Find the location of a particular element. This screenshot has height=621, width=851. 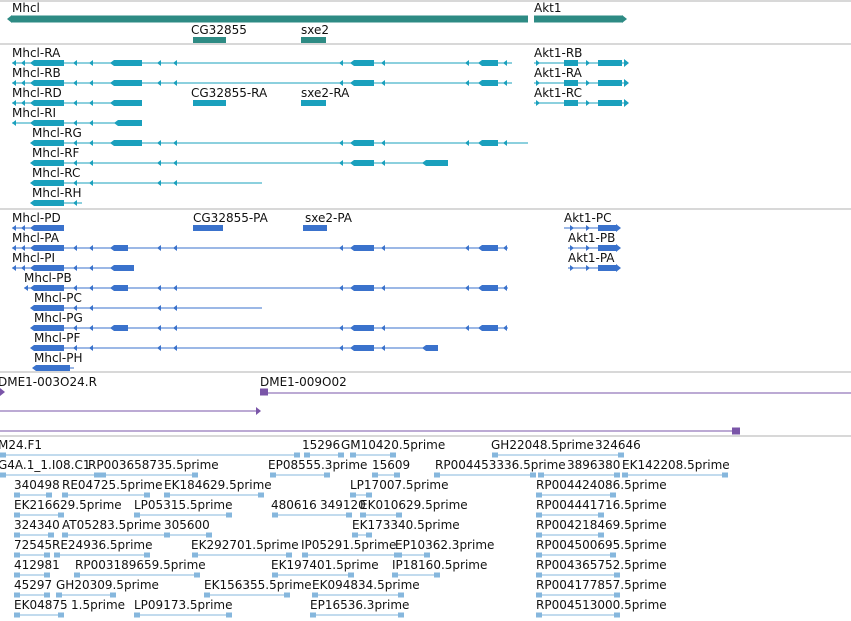

sxe2-pa-exon is located at coordinates (315, 228).